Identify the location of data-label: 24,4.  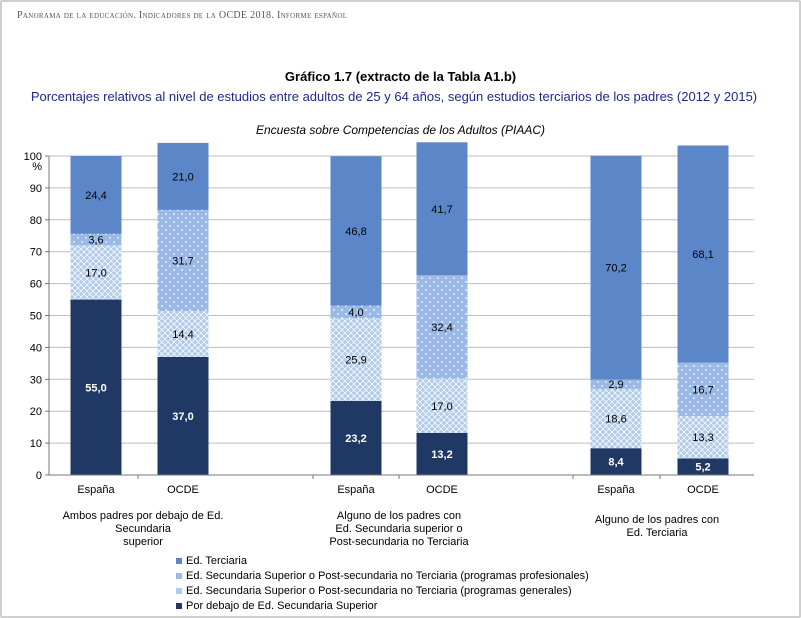
(95, 196).